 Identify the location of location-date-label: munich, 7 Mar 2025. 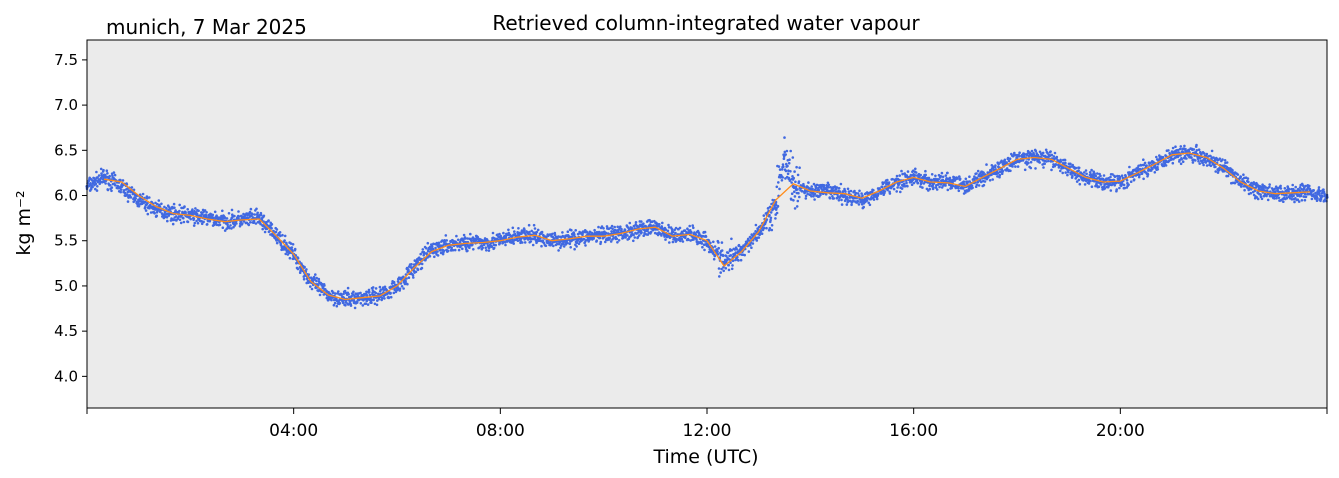
(206, 27).